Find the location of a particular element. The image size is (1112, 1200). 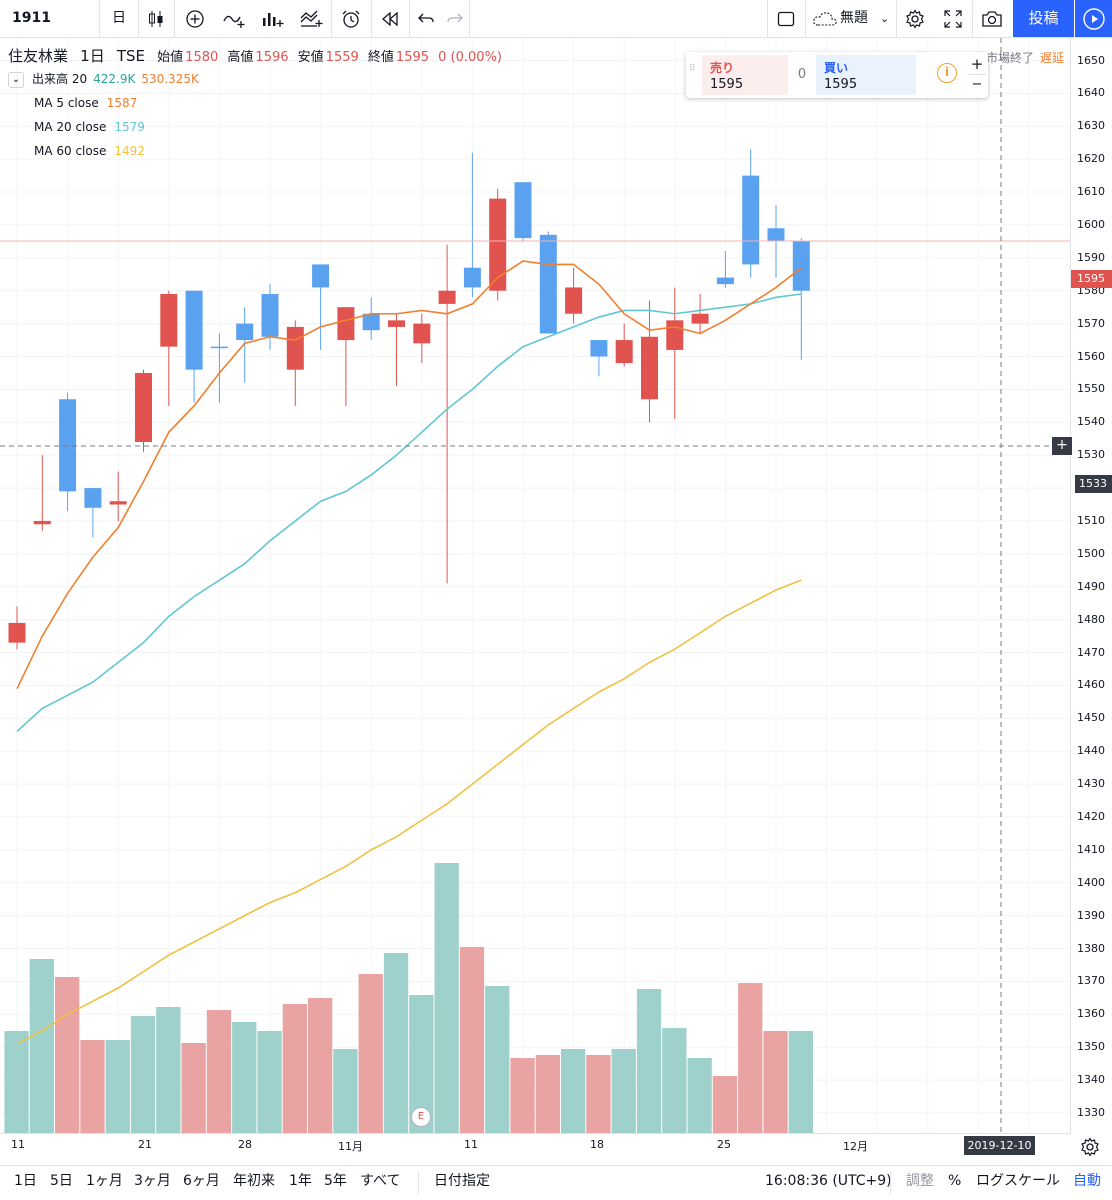

time-tick-label: 11 is located at coordinates (471, 1144).